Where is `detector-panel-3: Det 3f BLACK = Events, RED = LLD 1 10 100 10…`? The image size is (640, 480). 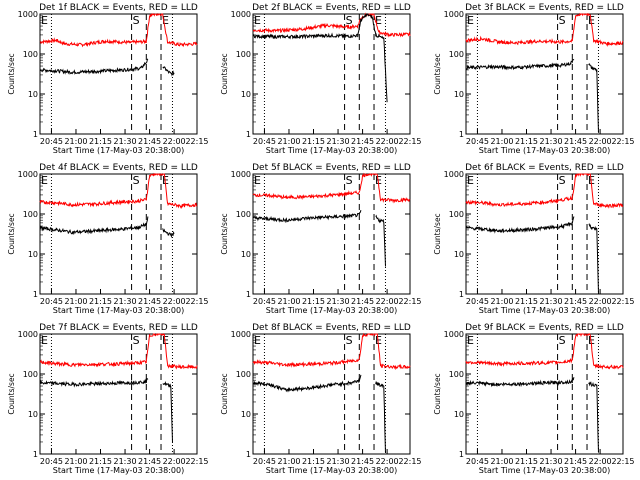 detector-panel-3: Det 3f BLACK = Events, RED = LLD 1 10 100 10… is located at coordinates (534, 79).